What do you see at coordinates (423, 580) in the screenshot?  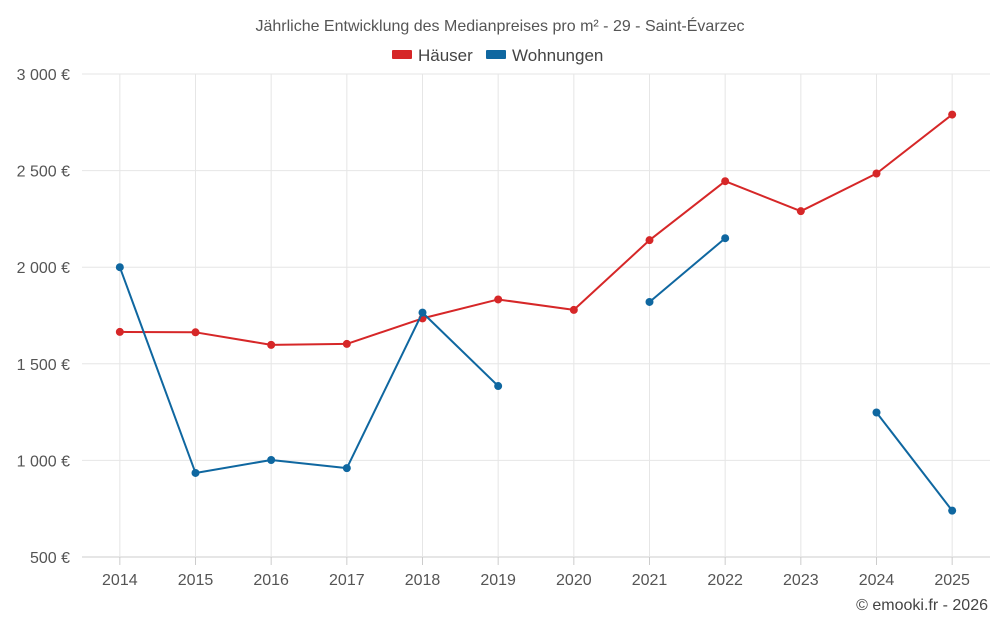 I see `x-tick-label: 2018` at bounding box center [423, 580].